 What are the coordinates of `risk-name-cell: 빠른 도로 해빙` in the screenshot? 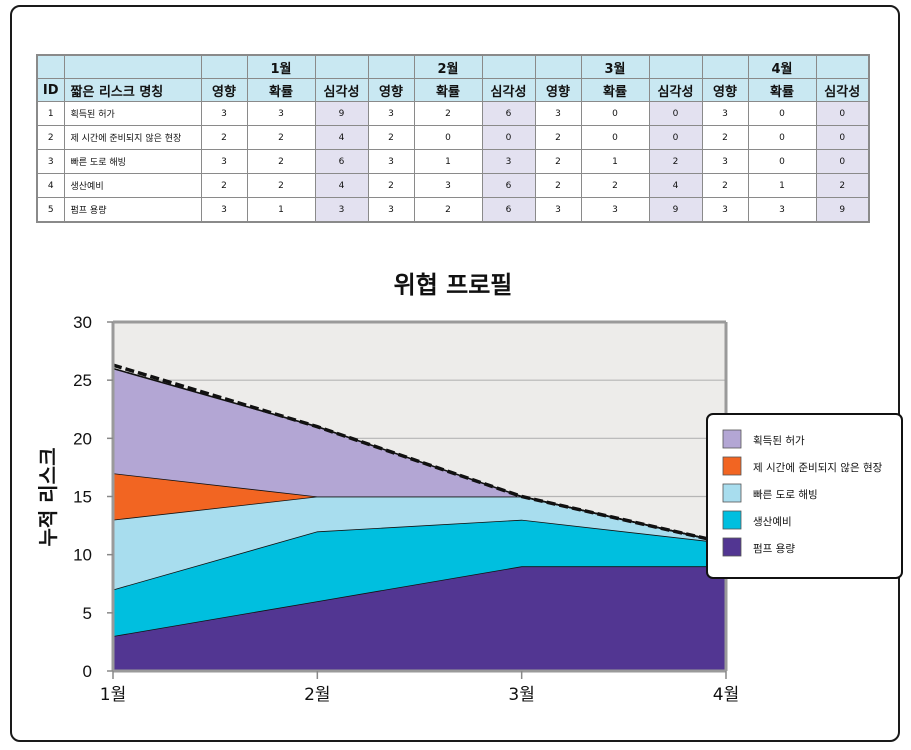 It's located at (132, 161).